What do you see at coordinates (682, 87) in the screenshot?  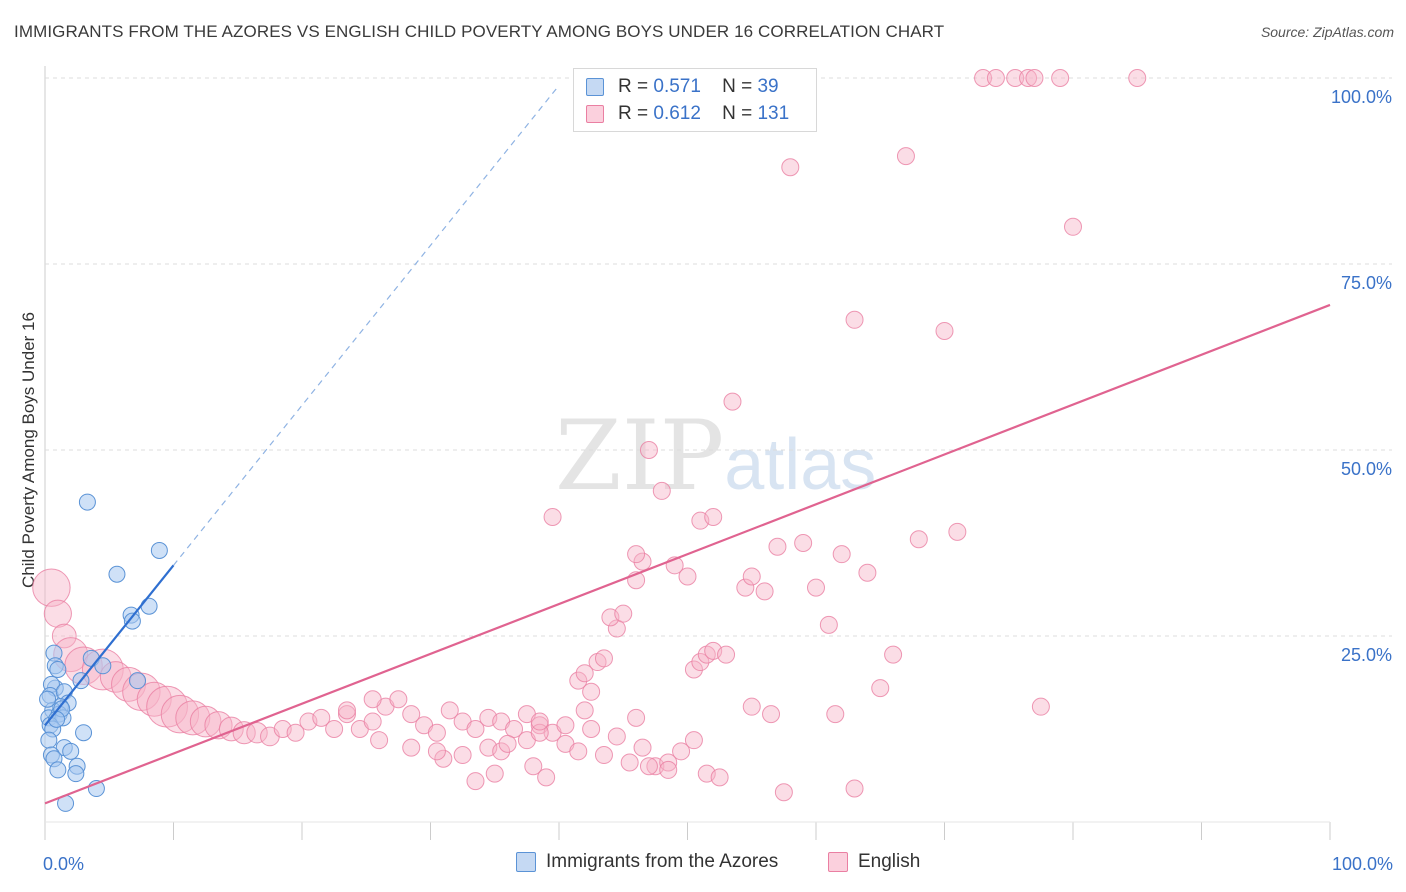 I see `legend-row-azores: R = 0.571 N = 39` at bounding box center [682, 87].